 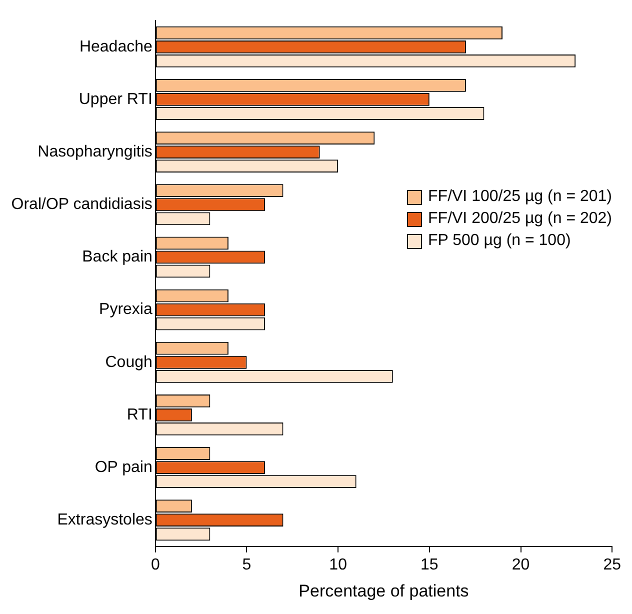 I want to click on y-tick-label: Oral/OP candidiasis, so click(x=81, y=205).